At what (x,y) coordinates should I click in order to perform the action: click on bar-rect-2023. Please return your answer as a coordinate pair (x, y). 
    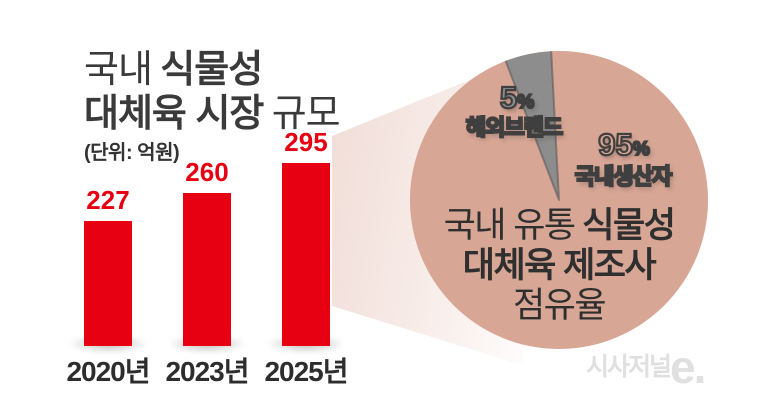
    Looking at the image, I should click on (207, 269).